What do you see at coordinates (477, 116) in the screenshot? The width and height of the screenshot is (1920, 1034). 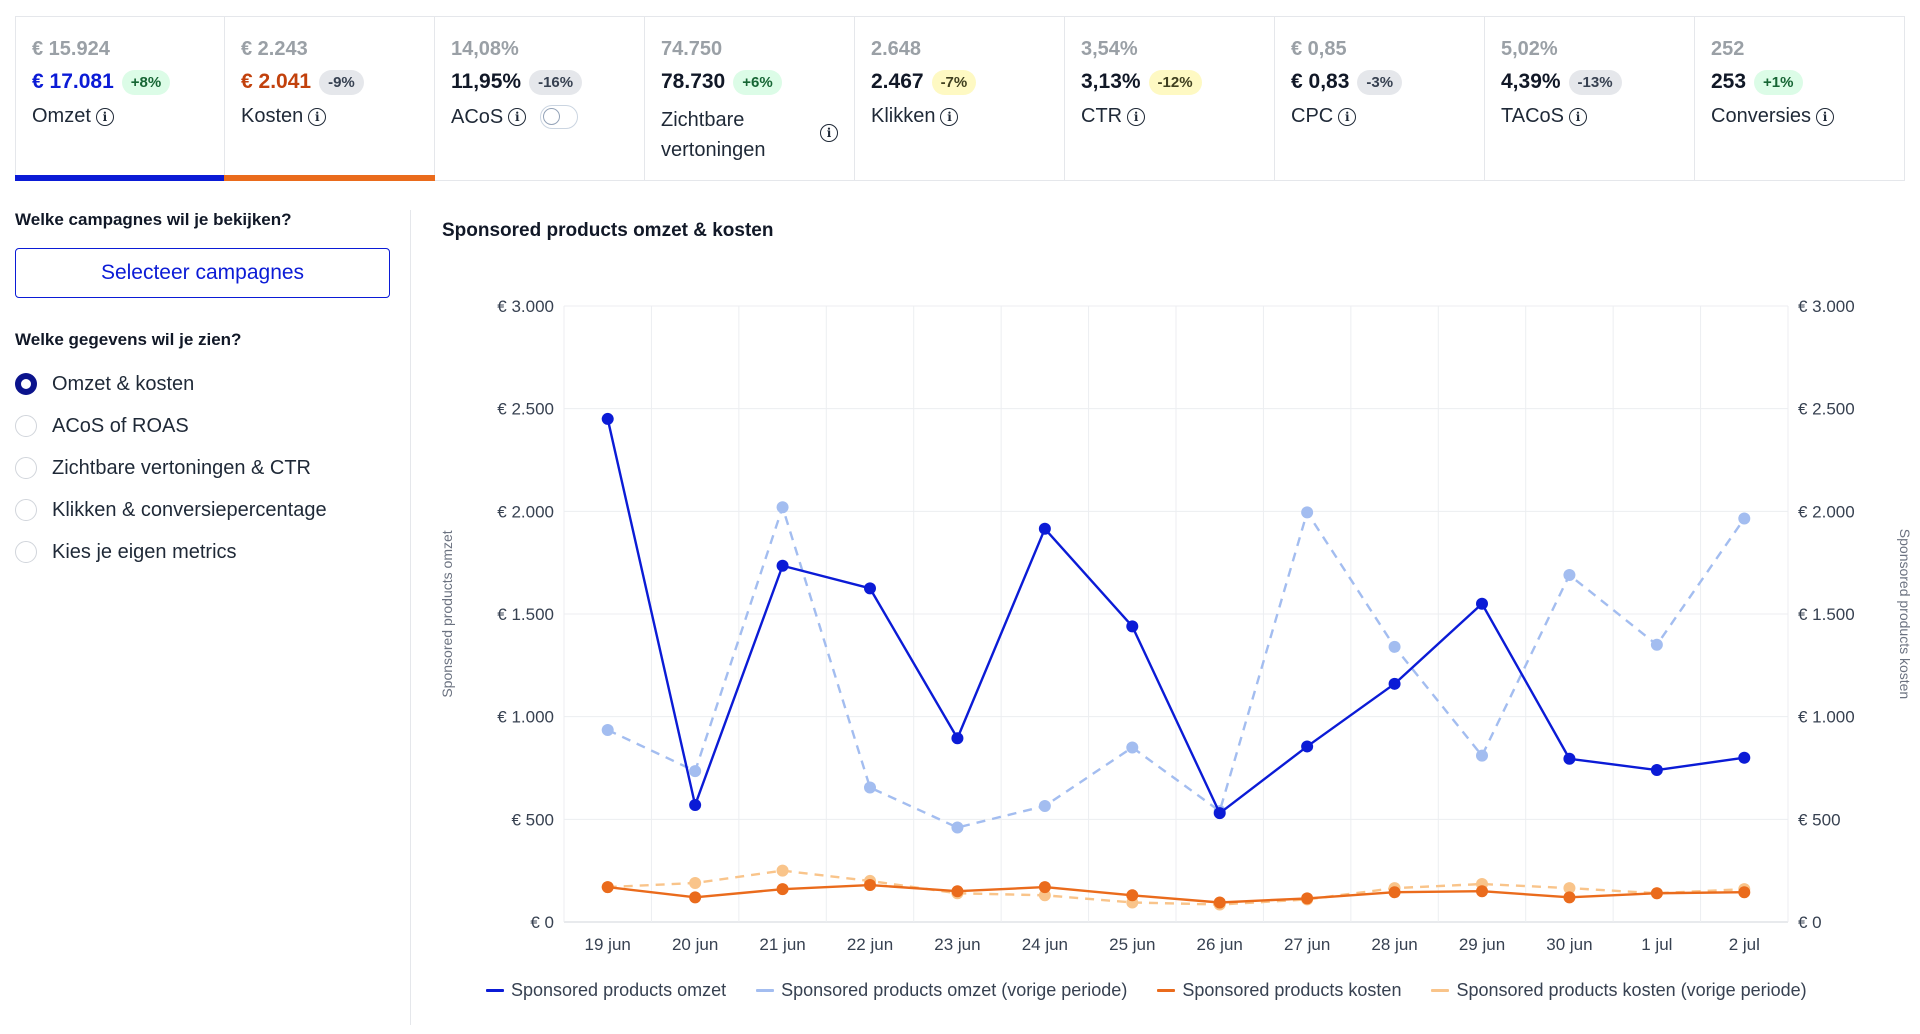 I see `kpi-label: ACoS` at bounding box center [477, 116].